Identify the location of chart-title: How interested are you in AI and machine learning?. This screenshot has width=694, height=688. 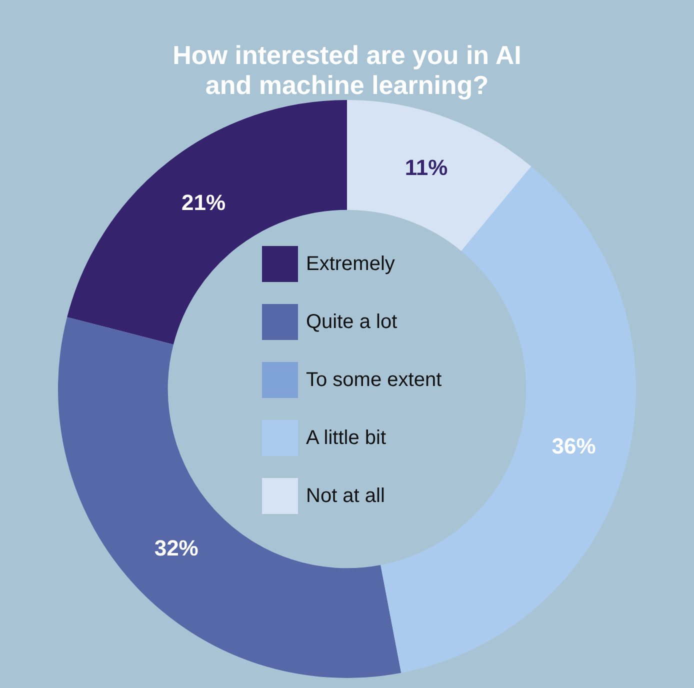
(347, 70).